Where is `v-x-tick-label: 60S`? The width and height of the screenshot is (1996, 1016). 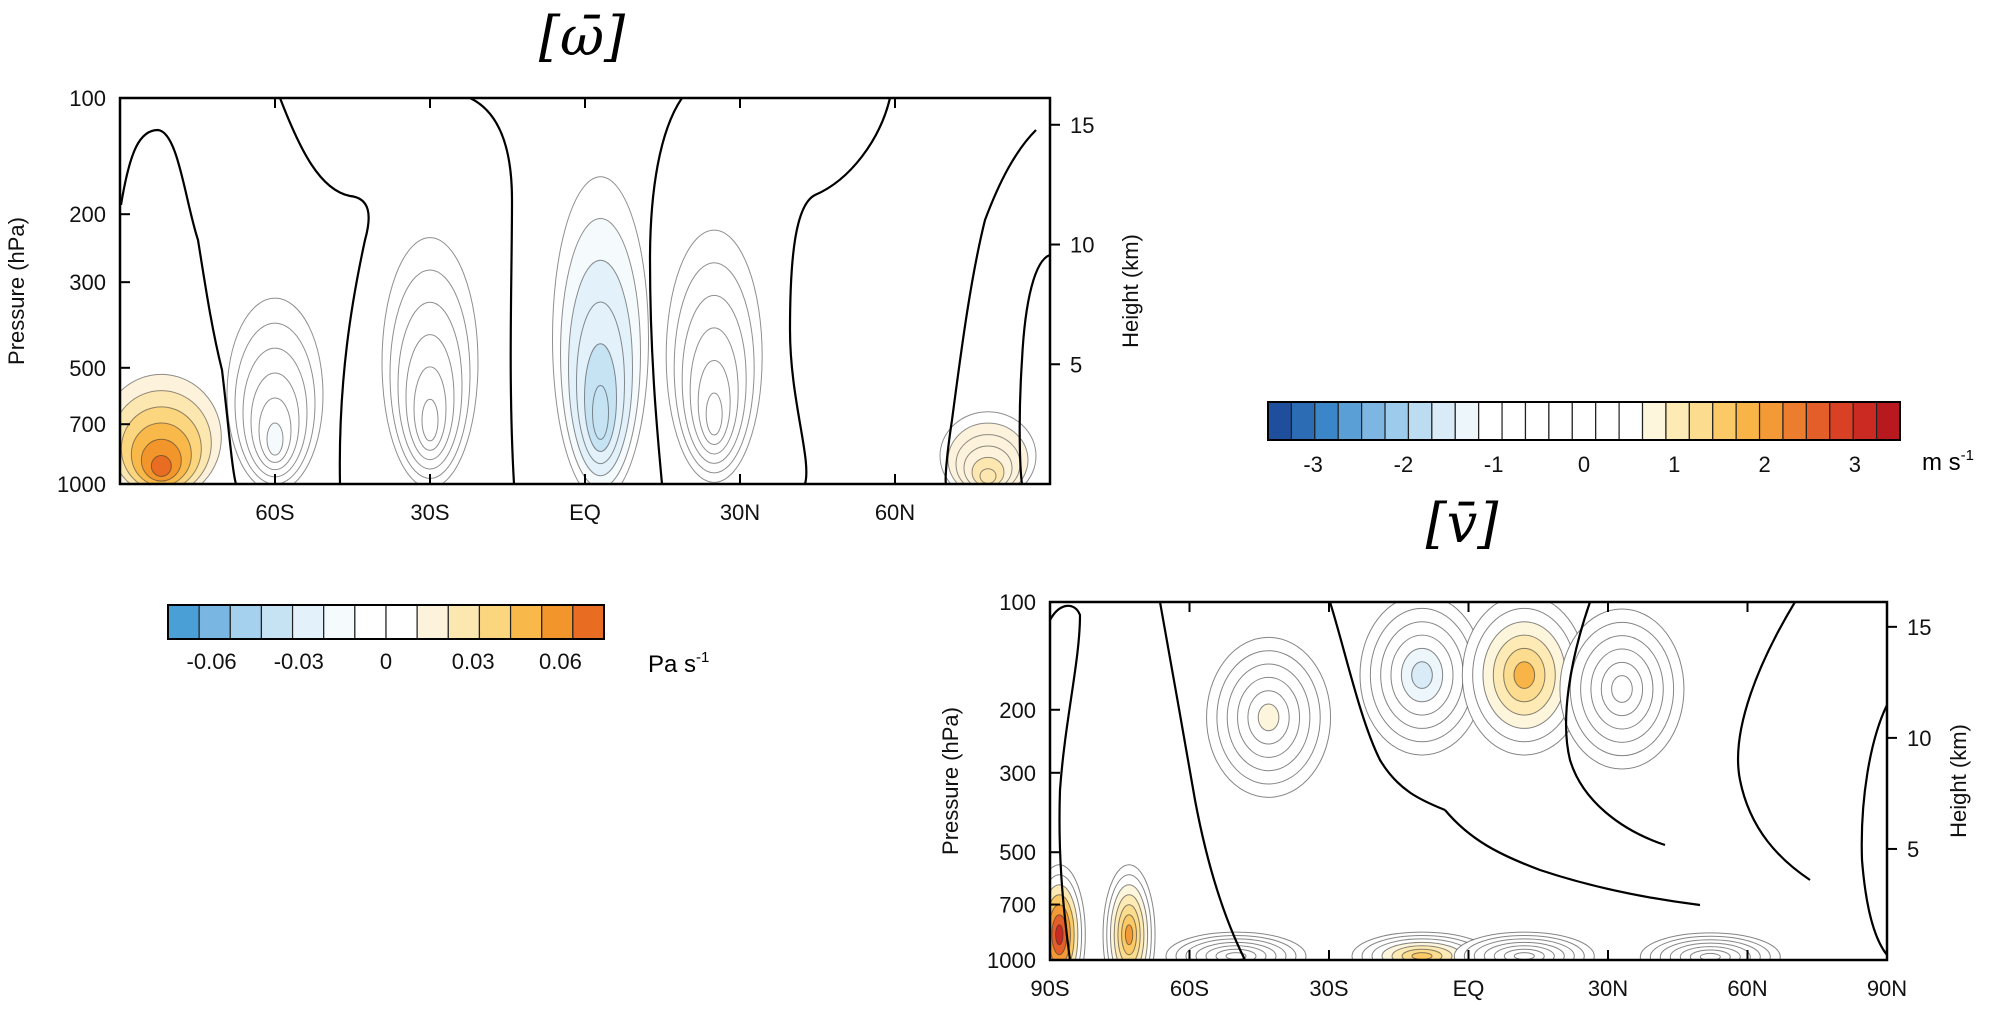 v-x-tick-label: 60S is located at coordinates (1189, 988).